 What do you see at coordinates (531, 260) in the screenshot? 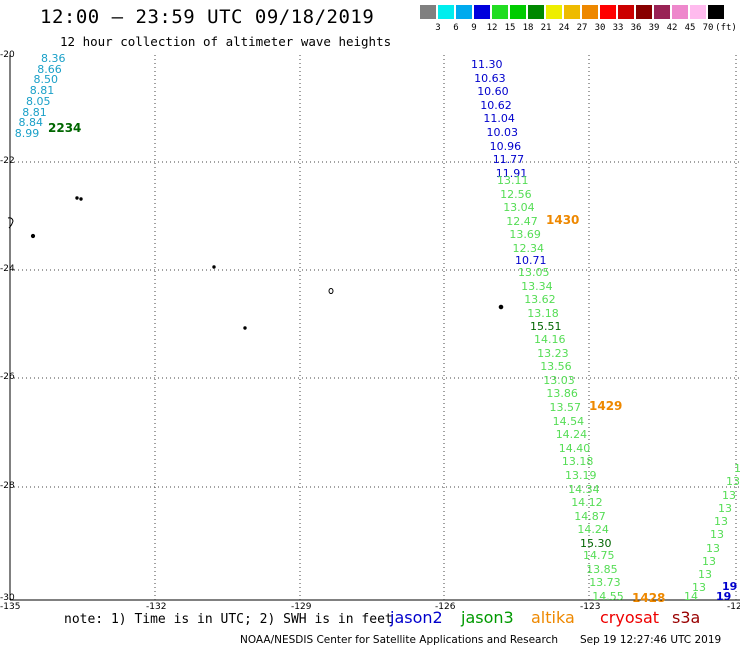
I see `wave-height-value: 10.71` at bounding box center [531, 260].